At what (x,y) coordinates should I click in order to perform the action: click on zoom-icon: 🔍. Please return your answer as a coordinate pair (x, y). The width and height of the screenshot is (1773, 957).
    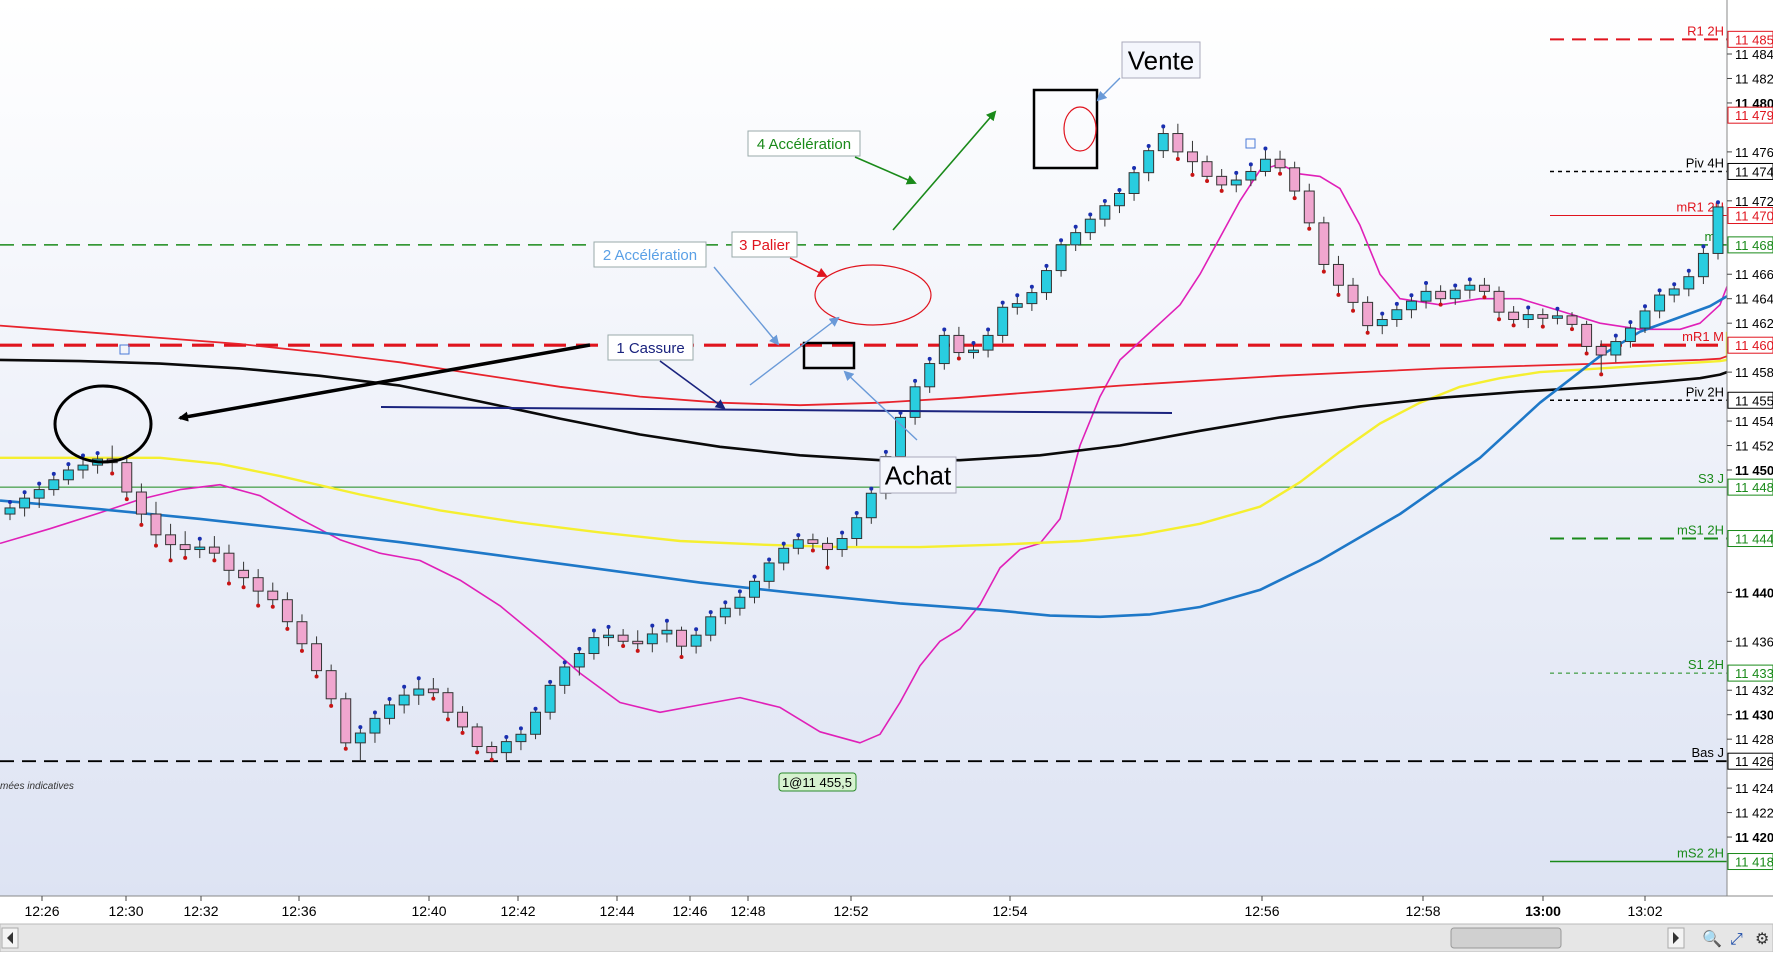
    Looking at the image, I should click on (1712, 938).